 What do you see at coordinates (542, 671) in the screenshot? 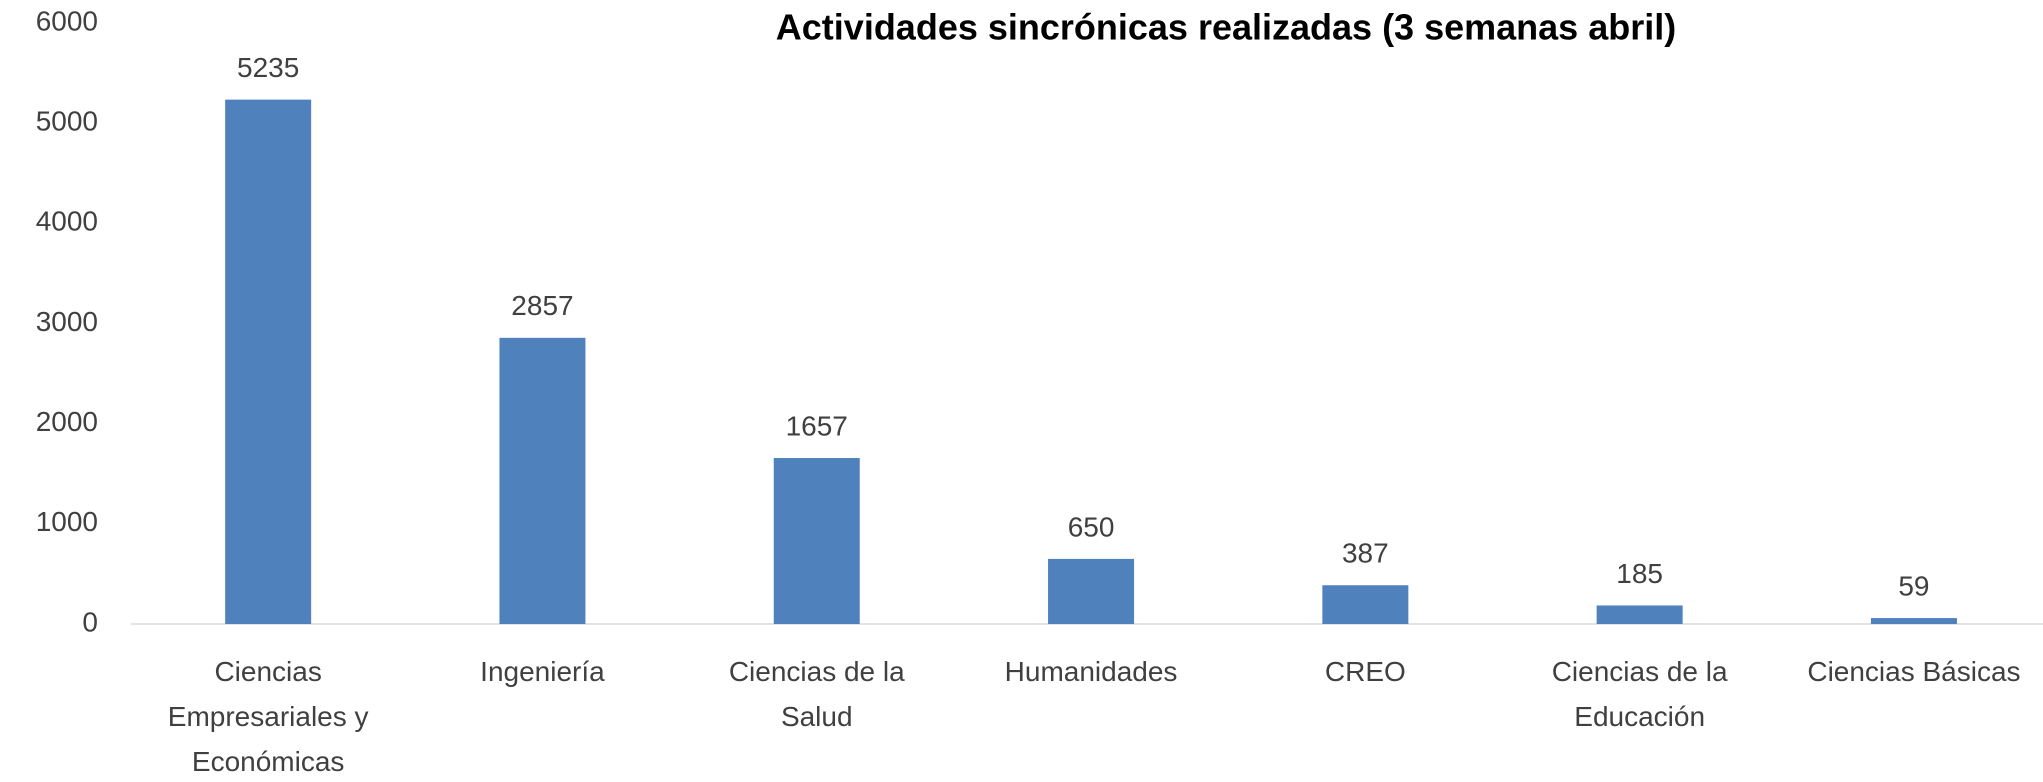
I see `x-tick-label: Ingeniería` at bounding box center [542, 671].